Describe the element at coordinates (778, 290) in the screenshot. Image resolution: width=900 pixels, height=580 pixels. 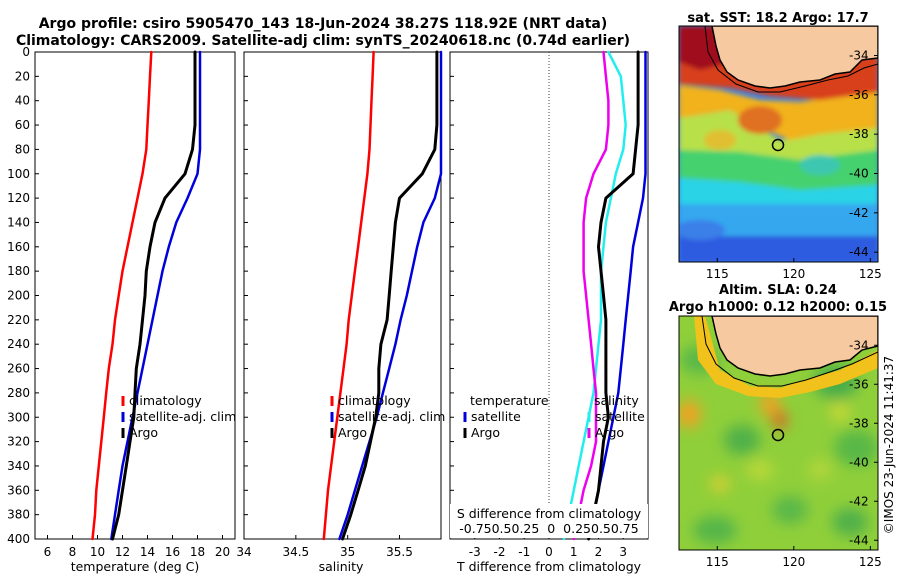
I see `sla-map-title-1: Altim. SLA: 0.24` at that location.